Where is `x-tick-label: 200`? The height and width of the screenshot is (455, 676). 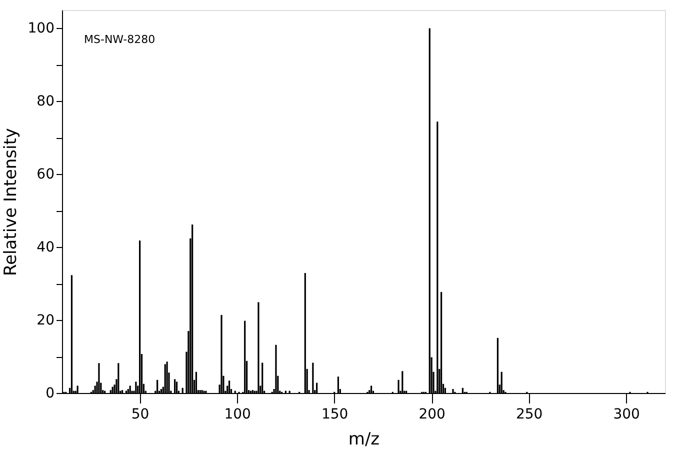
x-tick-label: 200 is located at coordinates (432, 414).